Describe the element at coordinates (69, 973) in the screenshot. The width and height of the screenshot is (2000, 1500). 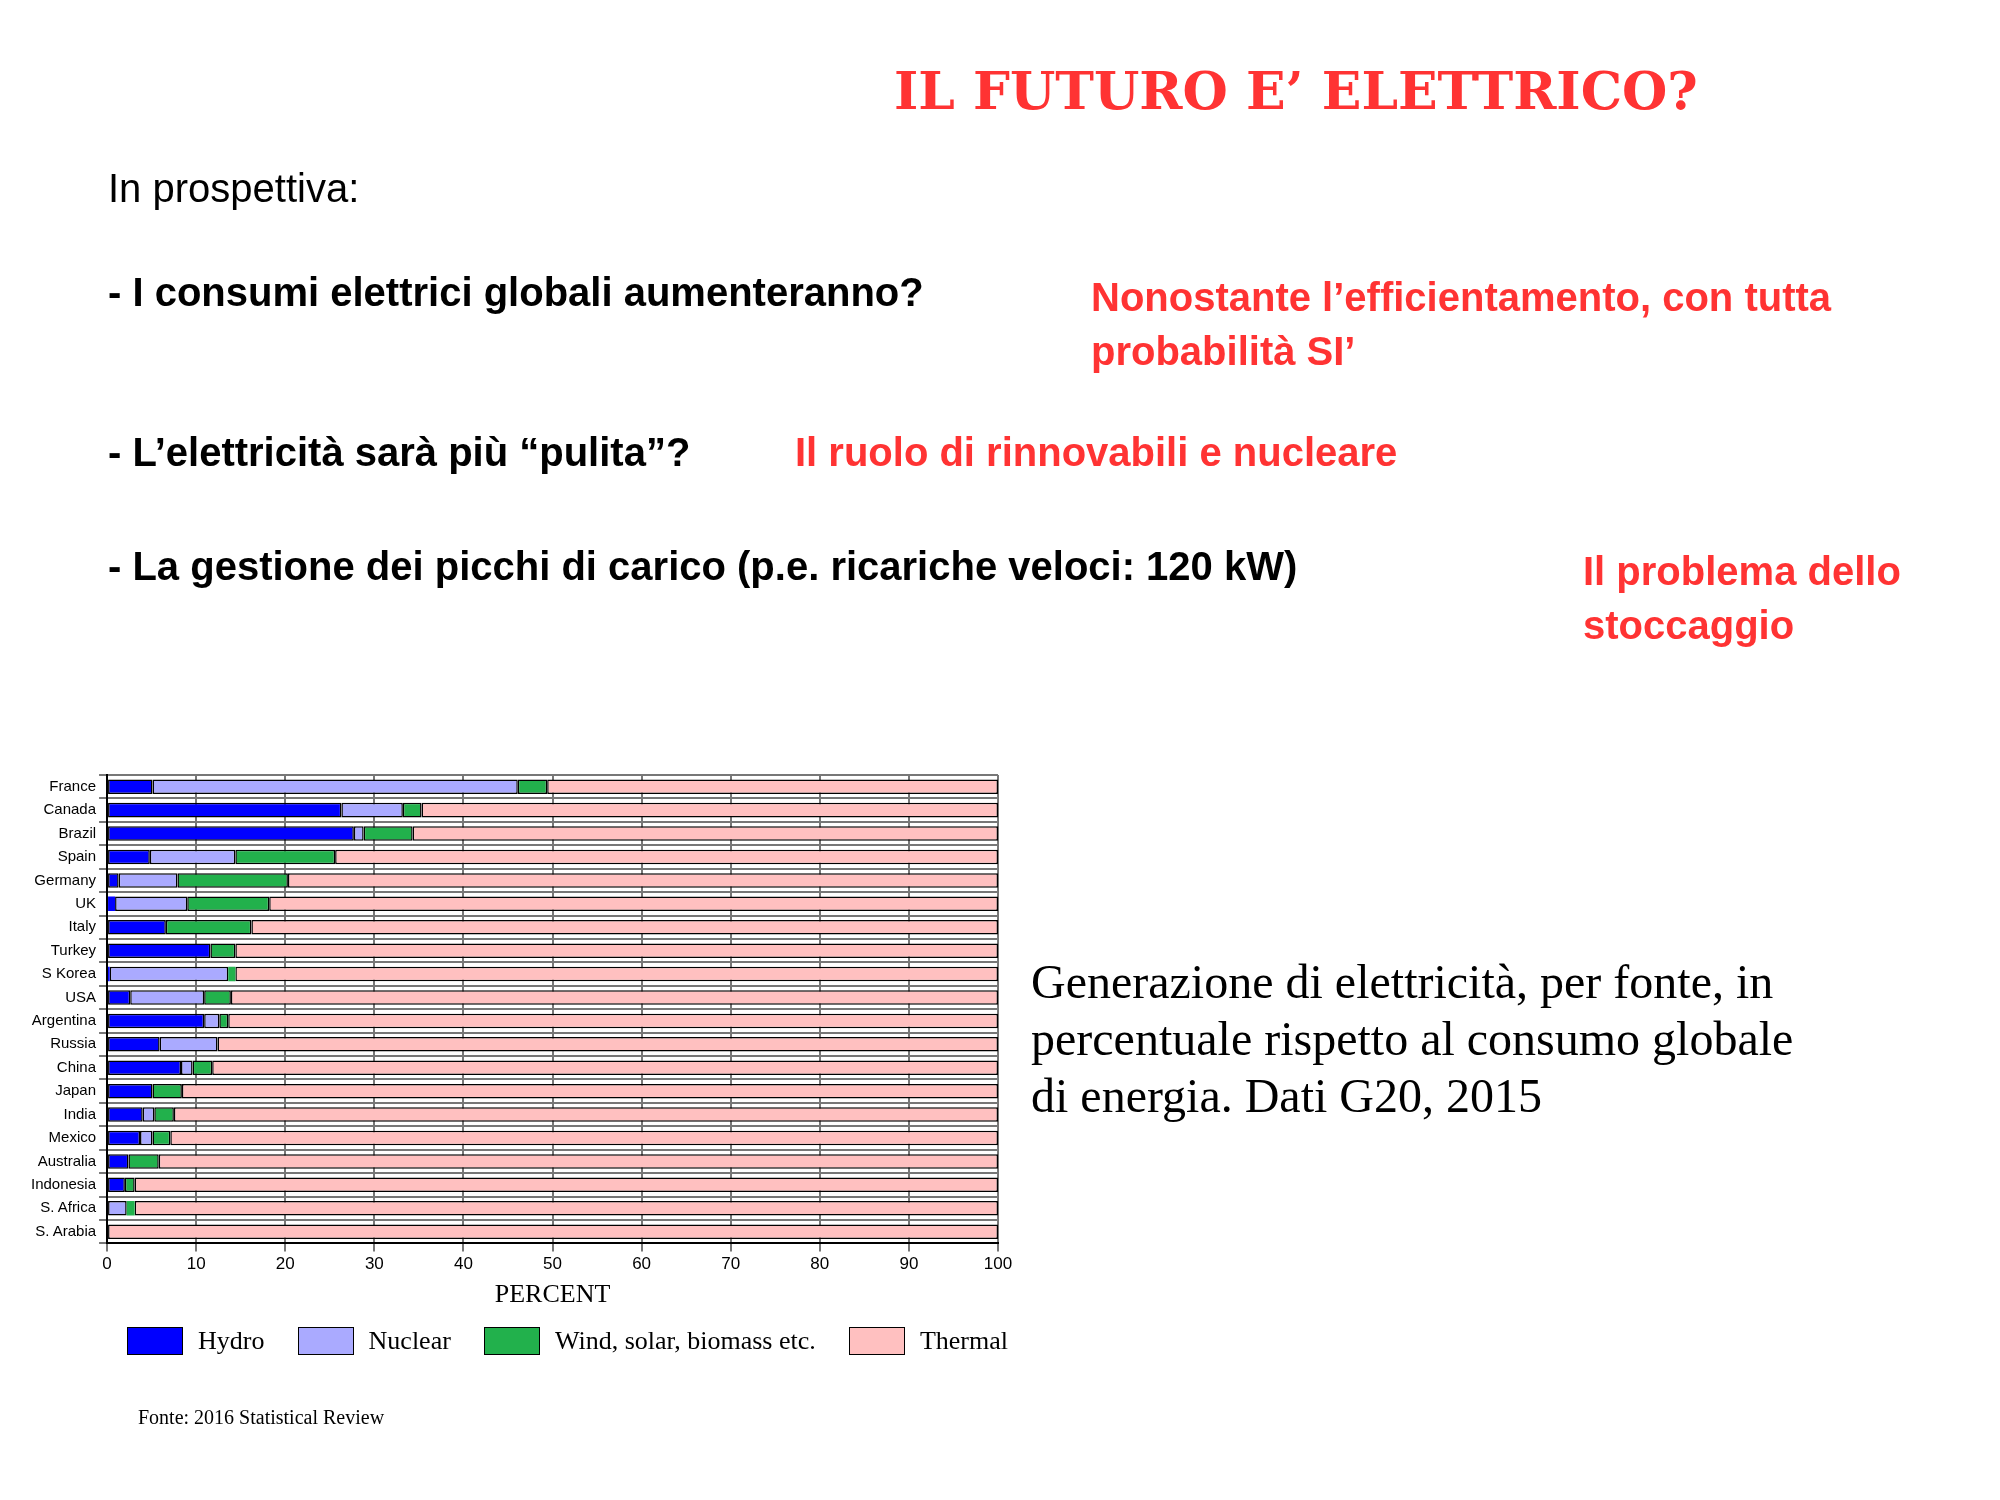
I see `y-tick-label: S Korea` at that location.